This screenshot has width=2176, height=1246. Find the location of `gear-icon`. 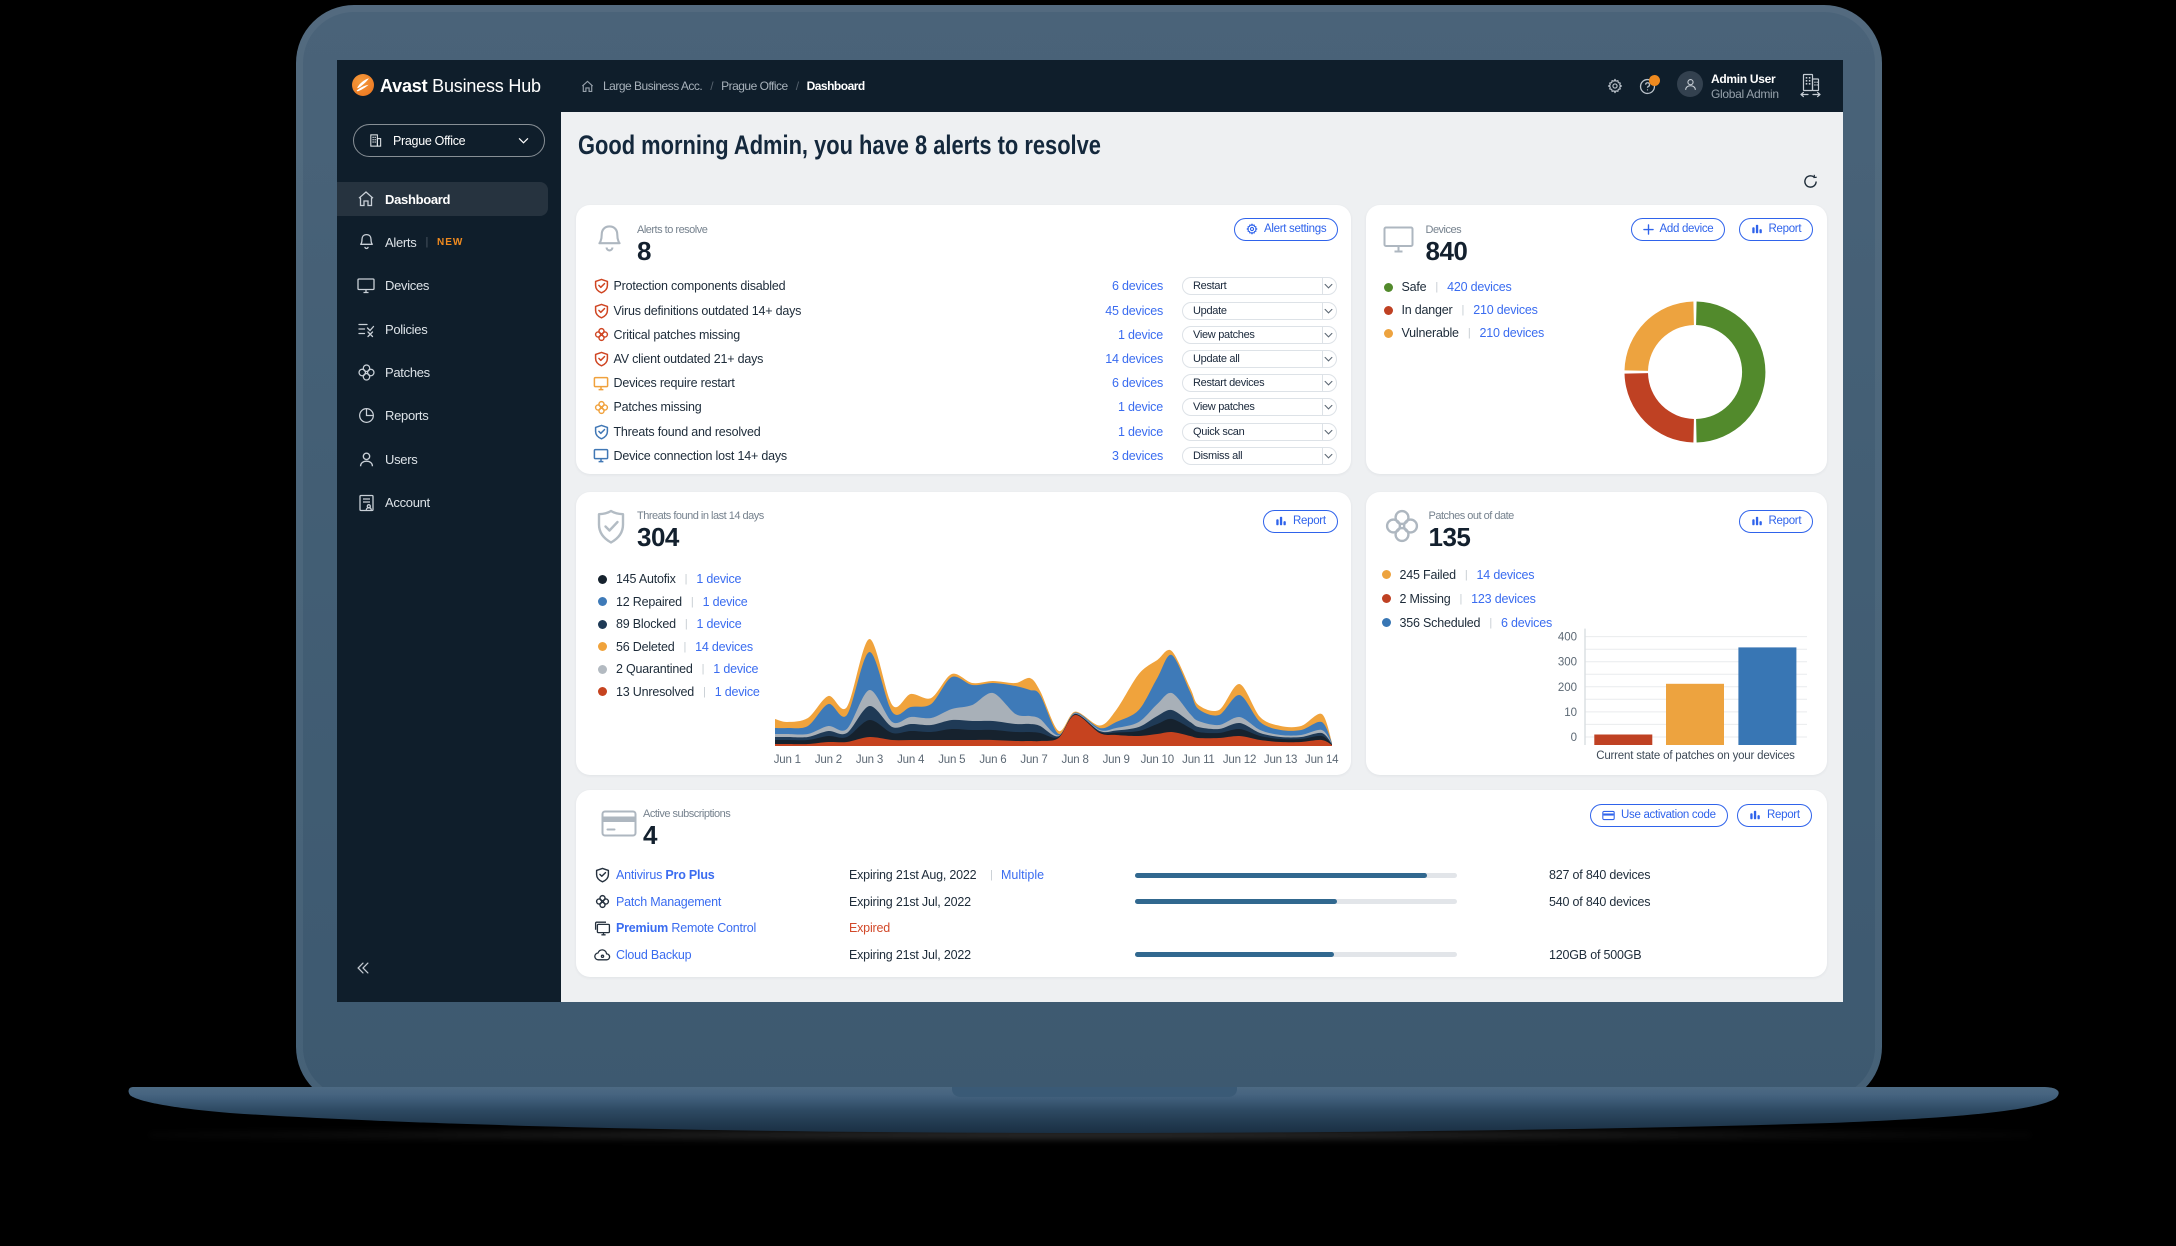

gear-icon is located at coordinates (1615, 86).